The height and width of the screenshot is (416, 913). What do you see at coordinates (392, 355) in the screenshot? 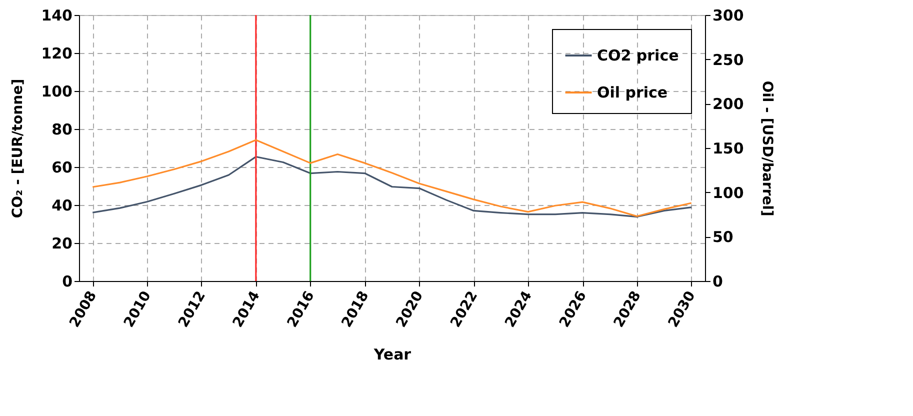
I see `x-axis-title: Year` at bounding box center [392, 355].